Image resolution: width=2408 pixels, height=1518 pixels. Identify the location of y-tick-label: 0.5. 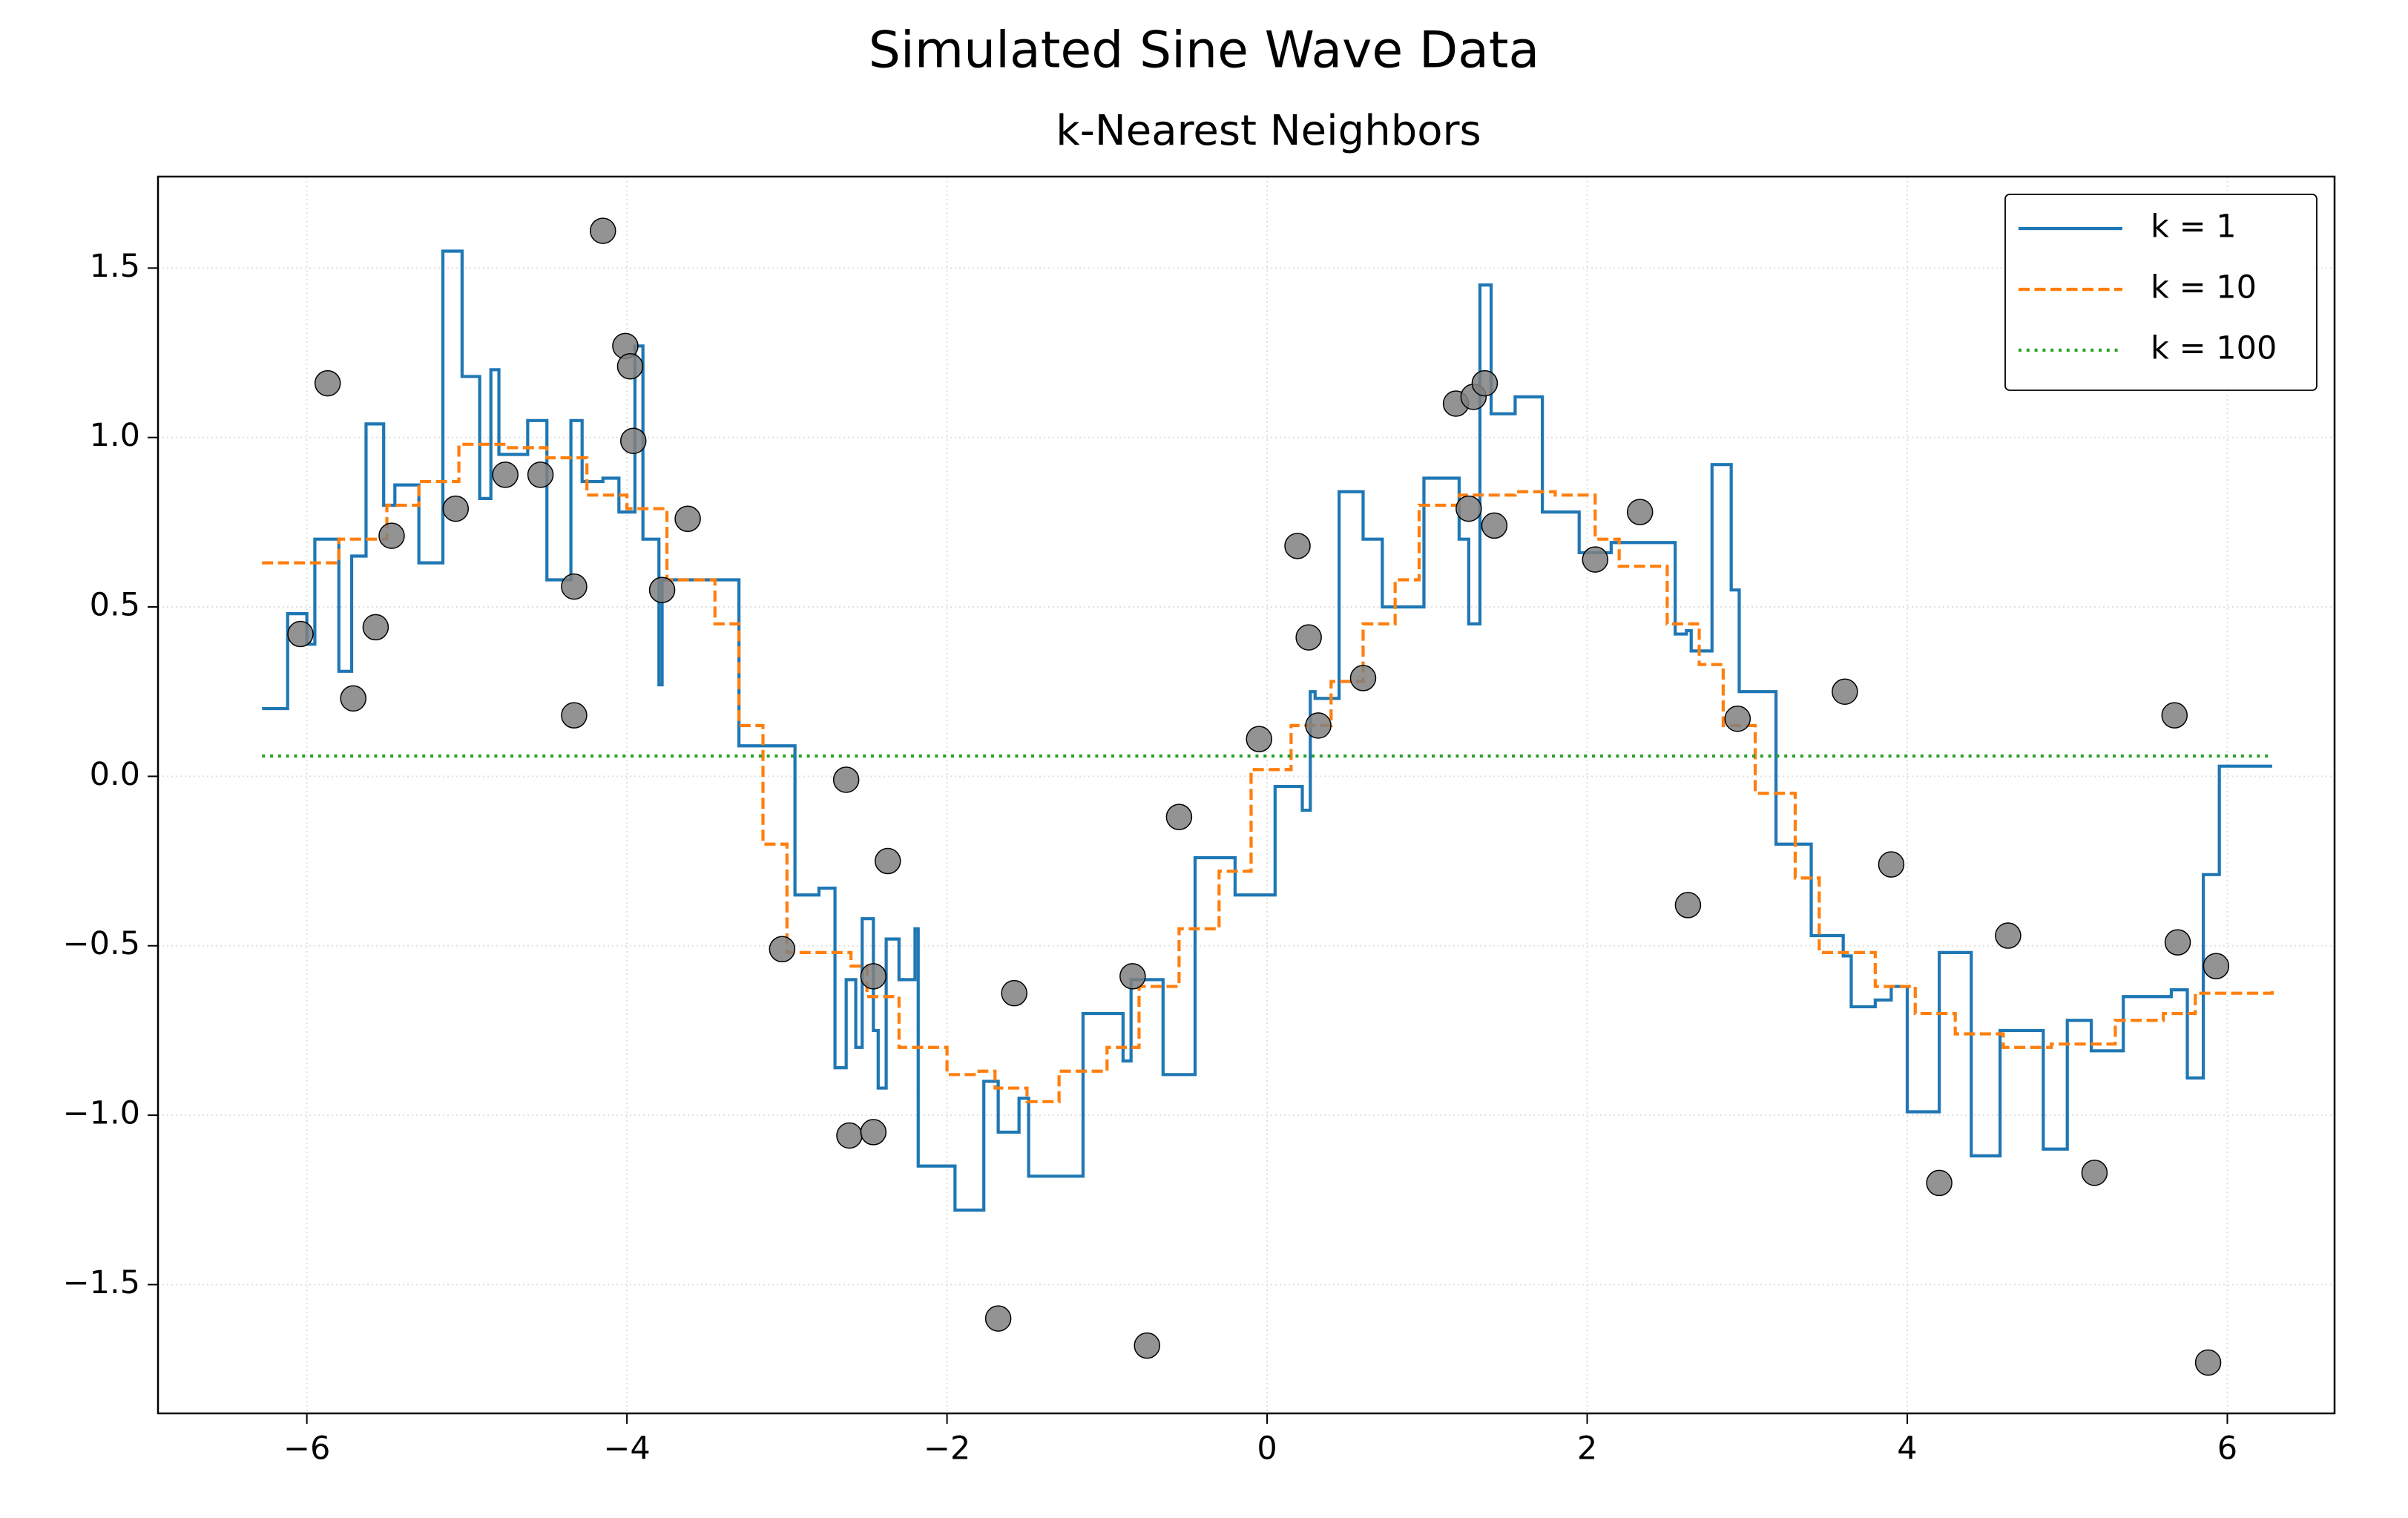
(115, 605).